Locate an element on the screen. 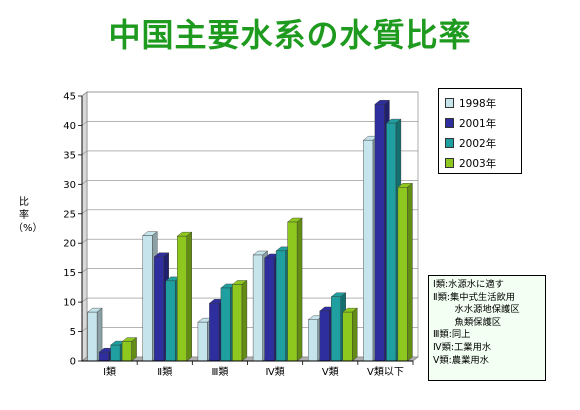  legend-item: 1998年 is located at coordinates (481, 103).